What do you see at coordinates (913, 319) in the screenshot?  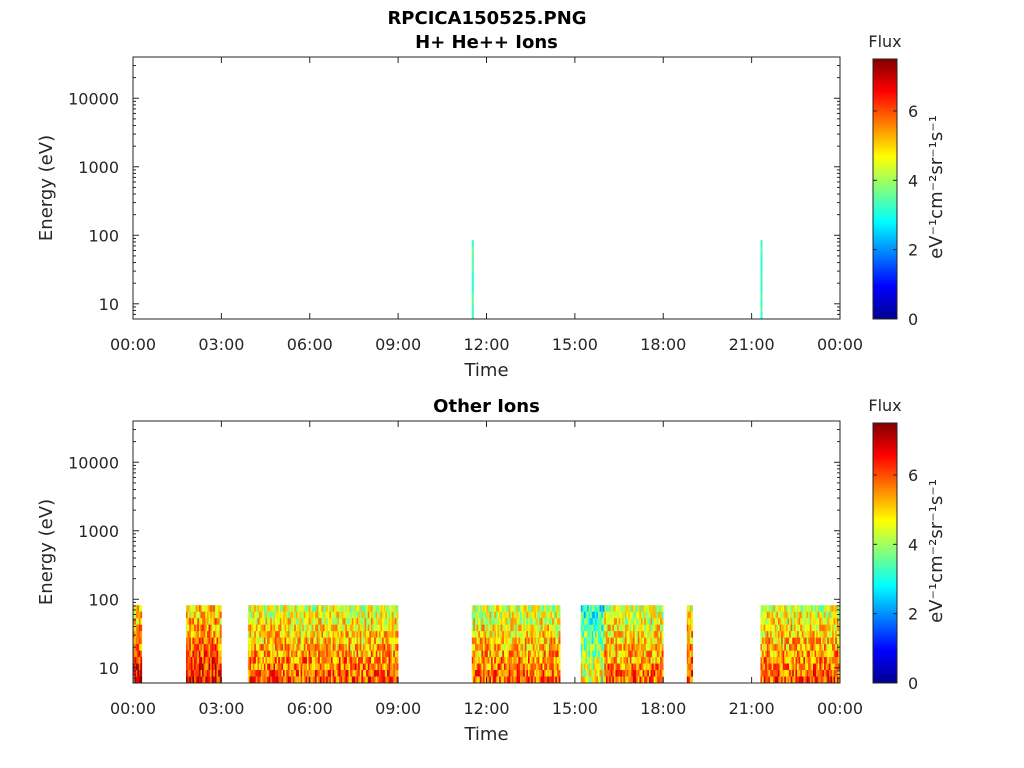 I see `colorbar-tick-label: 0` at bounding box center [913, 319].